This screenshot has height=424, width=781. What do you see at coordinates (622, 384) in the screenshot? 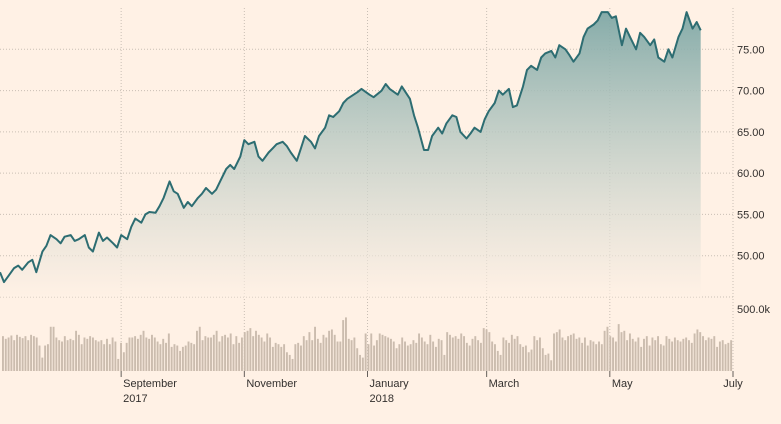
I see `x-tick-label: May` at bounding box center [622, 384].